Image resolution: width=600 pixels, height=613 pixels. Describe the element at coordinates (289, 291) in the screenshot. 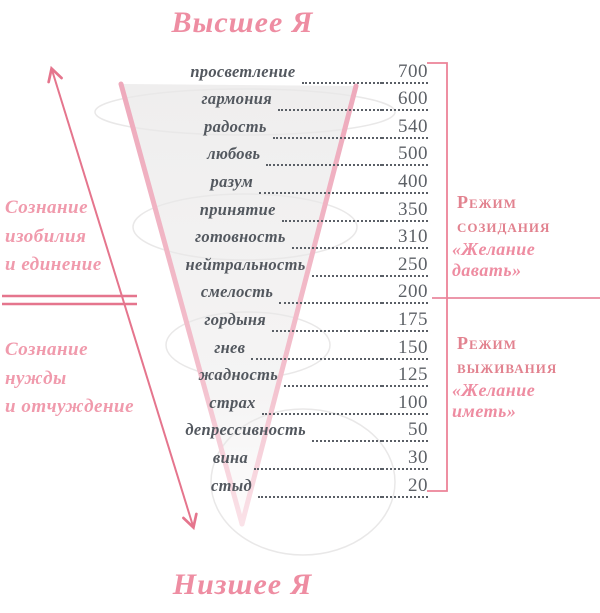

I see `level-row: смелость 200` at that location.